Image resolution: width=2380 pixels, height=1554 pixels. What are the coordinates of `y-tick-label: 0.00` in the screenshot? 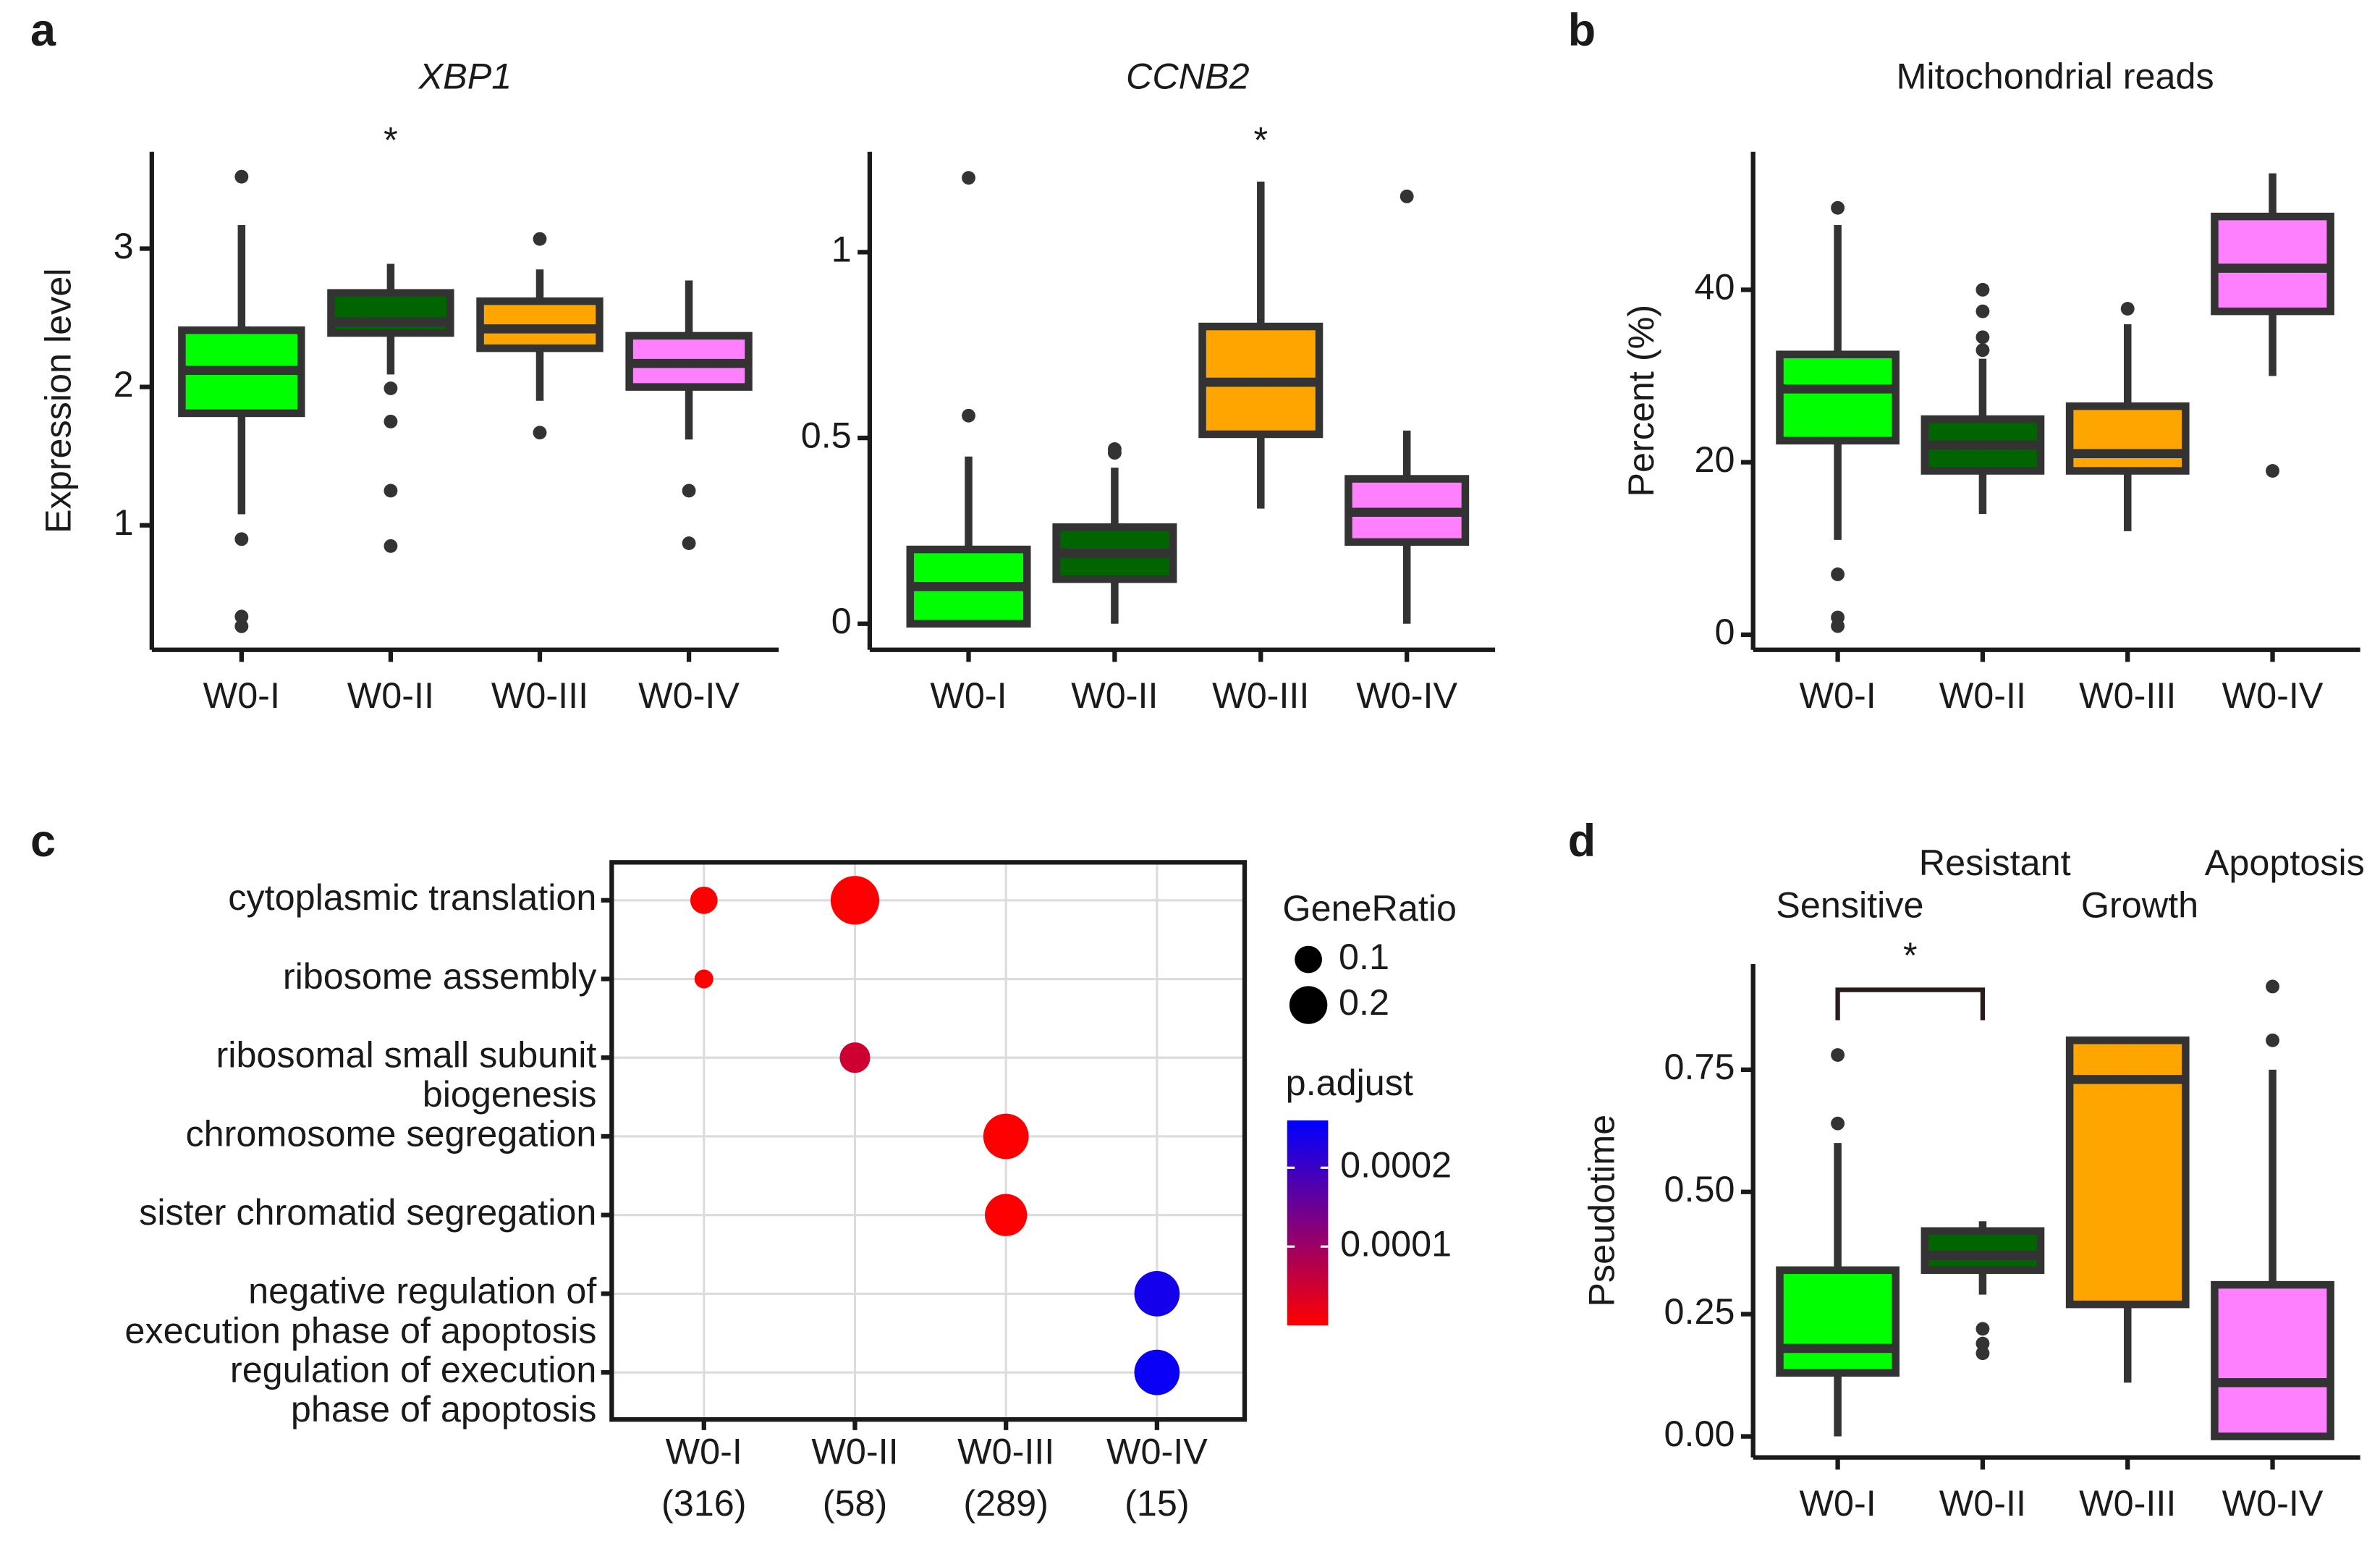 It's located at (1700, 1433).